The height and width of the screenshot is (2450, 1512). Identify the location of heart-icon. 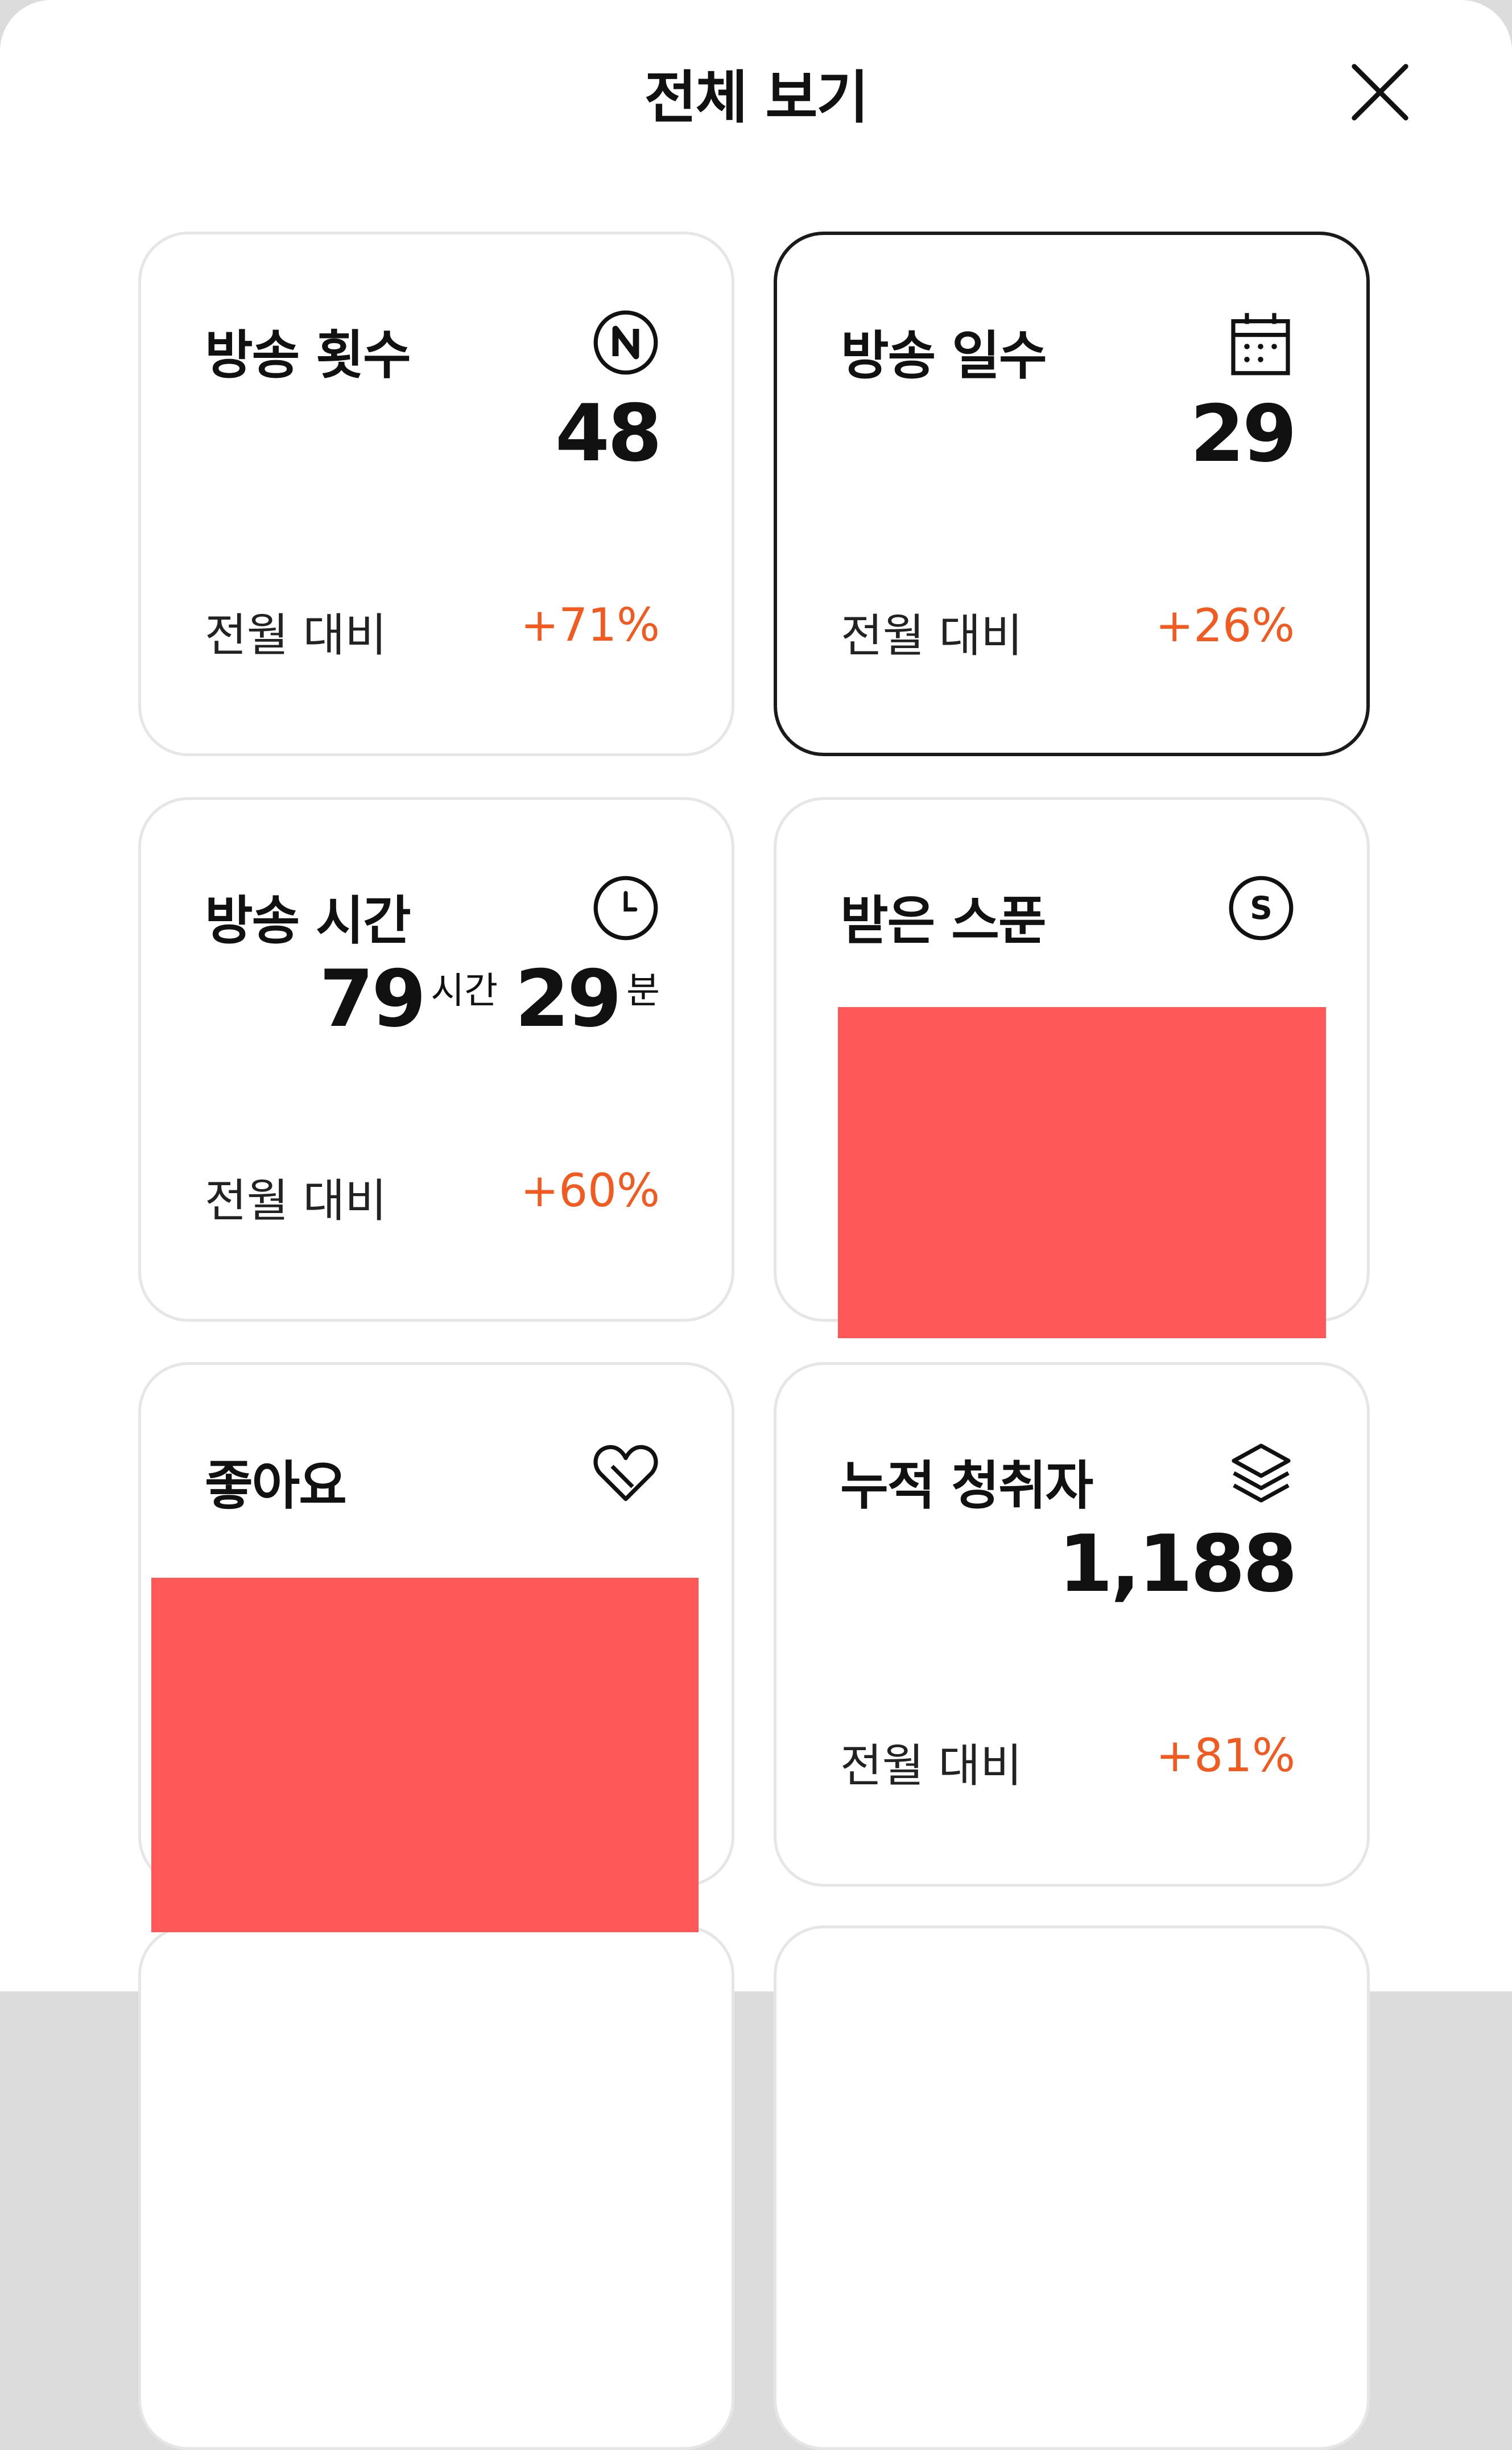
(625, 1473).